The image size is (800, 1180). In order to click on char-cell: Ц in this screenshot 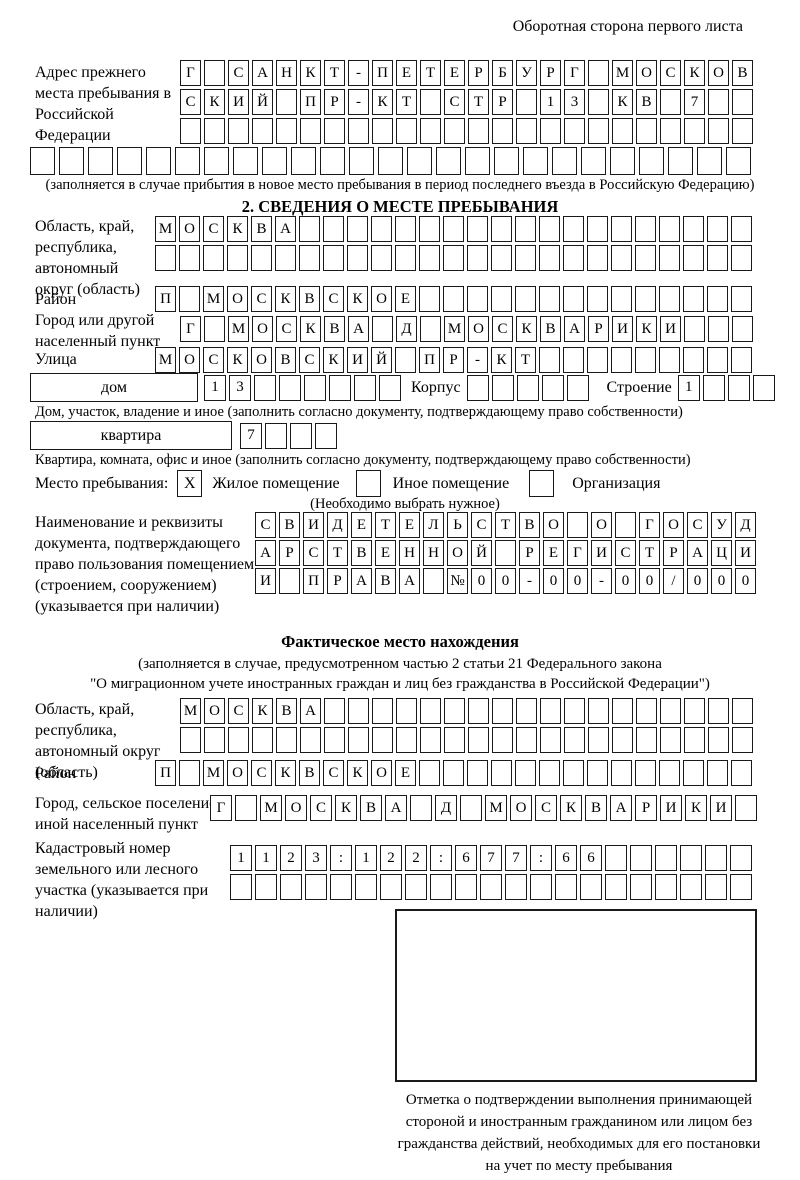, I will do `click(721, 553)`.